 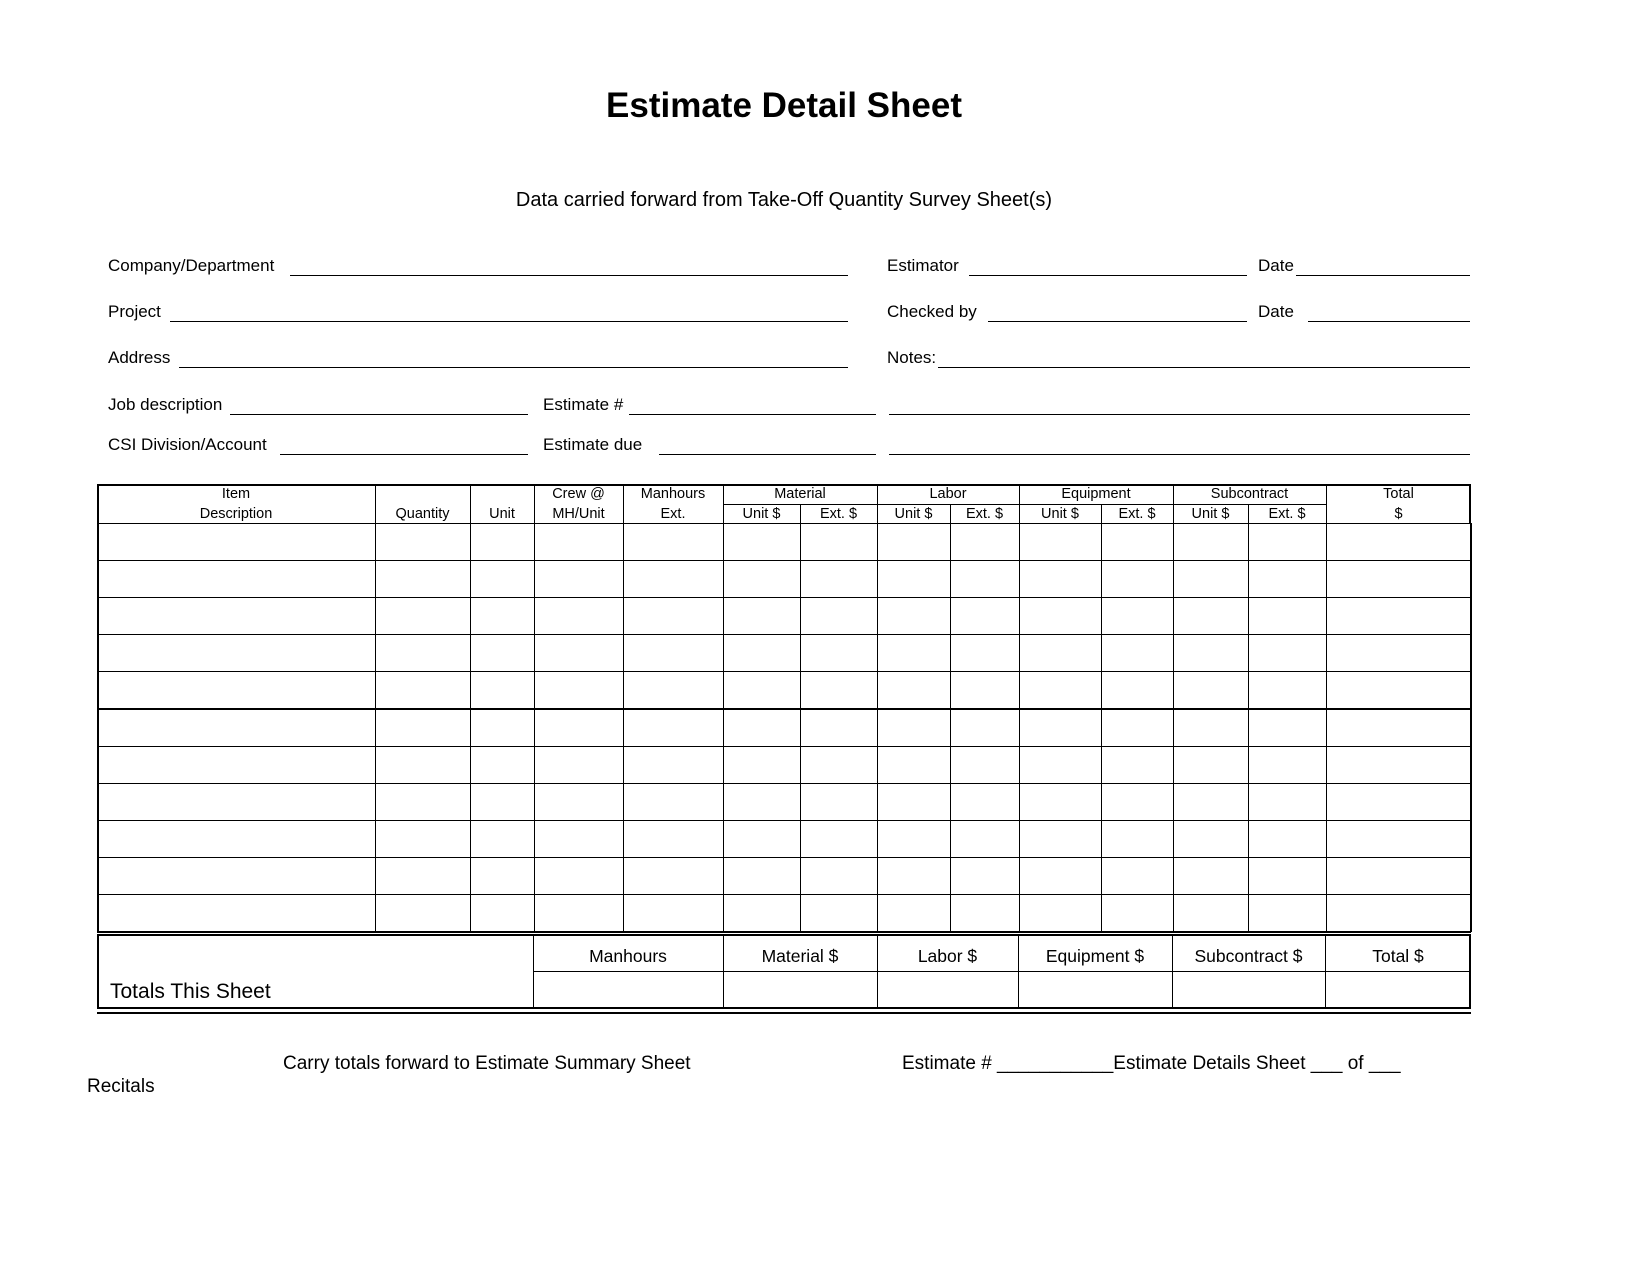 What do you see at coordinates (513, 367) in the screenshot?
I see `field-address-input` at bounding box center [513, 367].